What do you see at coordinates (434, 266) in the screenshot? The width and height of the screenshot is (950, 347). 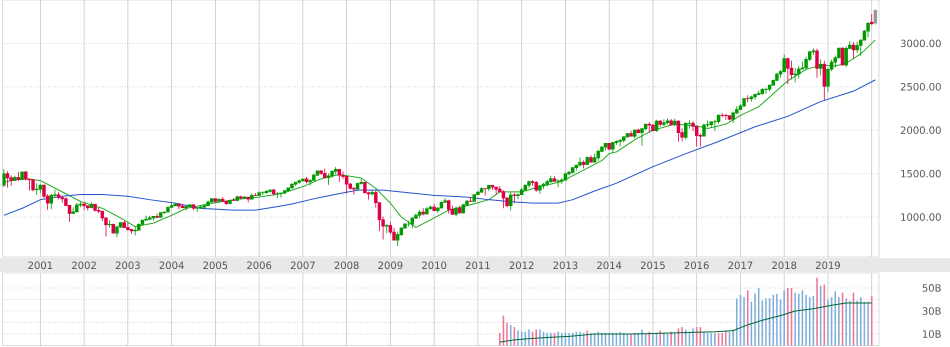 I see `x-tick-label: 2010` at bounding box center [434, 266].